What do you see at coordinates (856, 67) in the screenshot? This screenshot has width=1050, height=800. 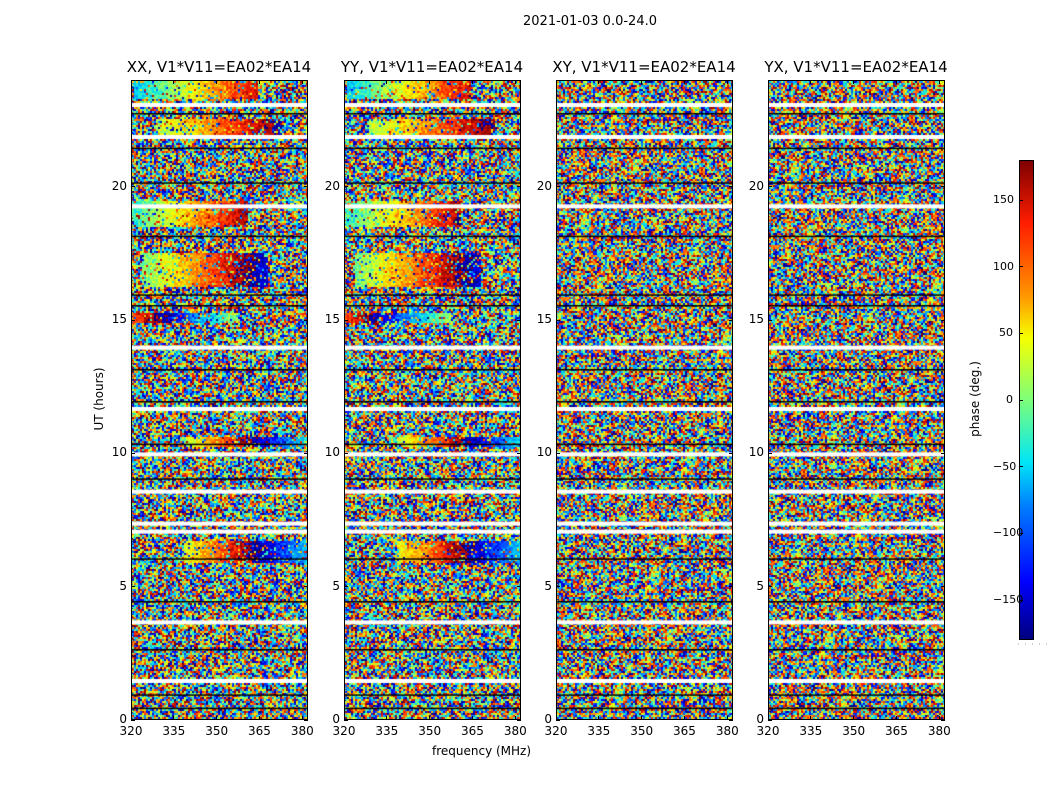 I see `panel-title-yx: YX, V1*V11=EA02*EA14` at bounding box center [856, 67].